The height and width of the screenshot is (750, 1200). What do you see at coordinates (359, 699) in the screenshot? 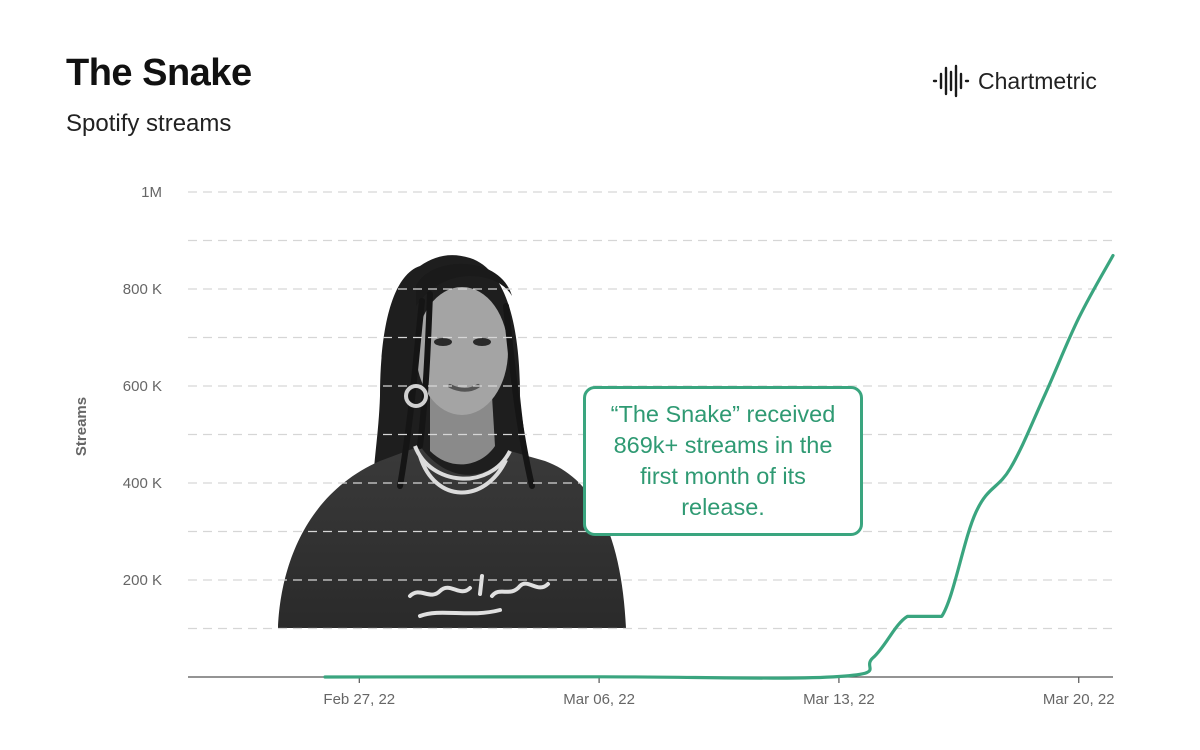
I see `x-tick-label: Feb 27, 22` at bounding box center [359, 699].